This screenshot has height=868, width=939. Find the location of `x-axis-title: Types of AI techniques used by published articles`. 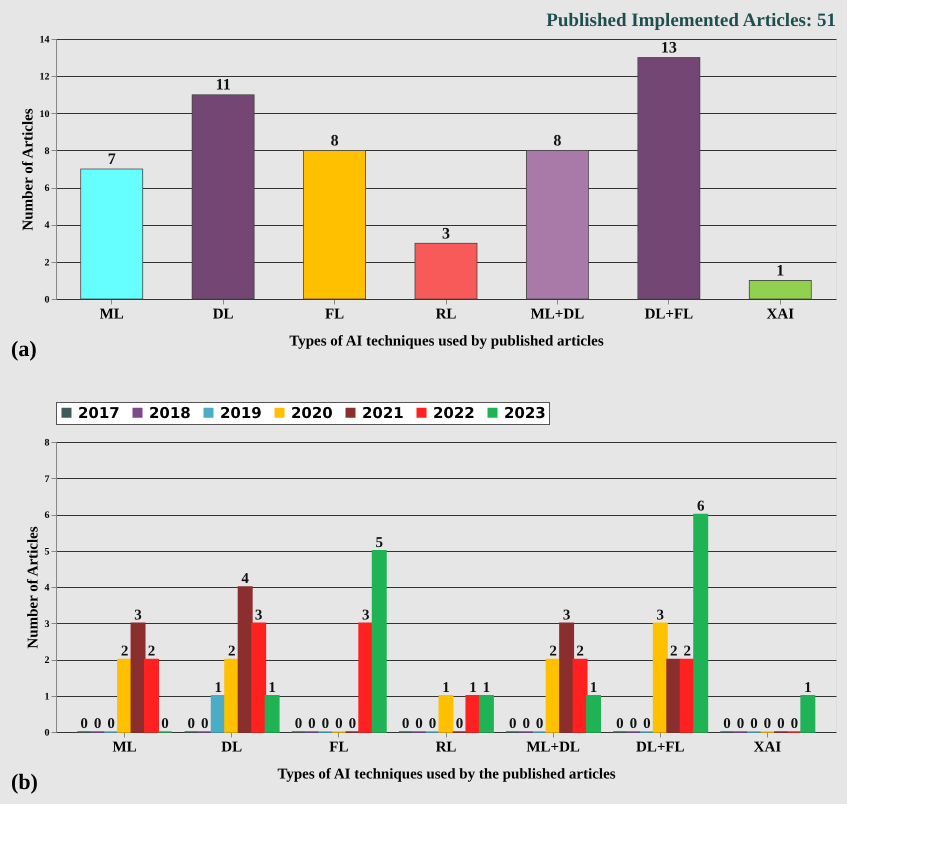

x-axis-title: Types of AI techniques used by published articles is located at coordinates (446, 342).